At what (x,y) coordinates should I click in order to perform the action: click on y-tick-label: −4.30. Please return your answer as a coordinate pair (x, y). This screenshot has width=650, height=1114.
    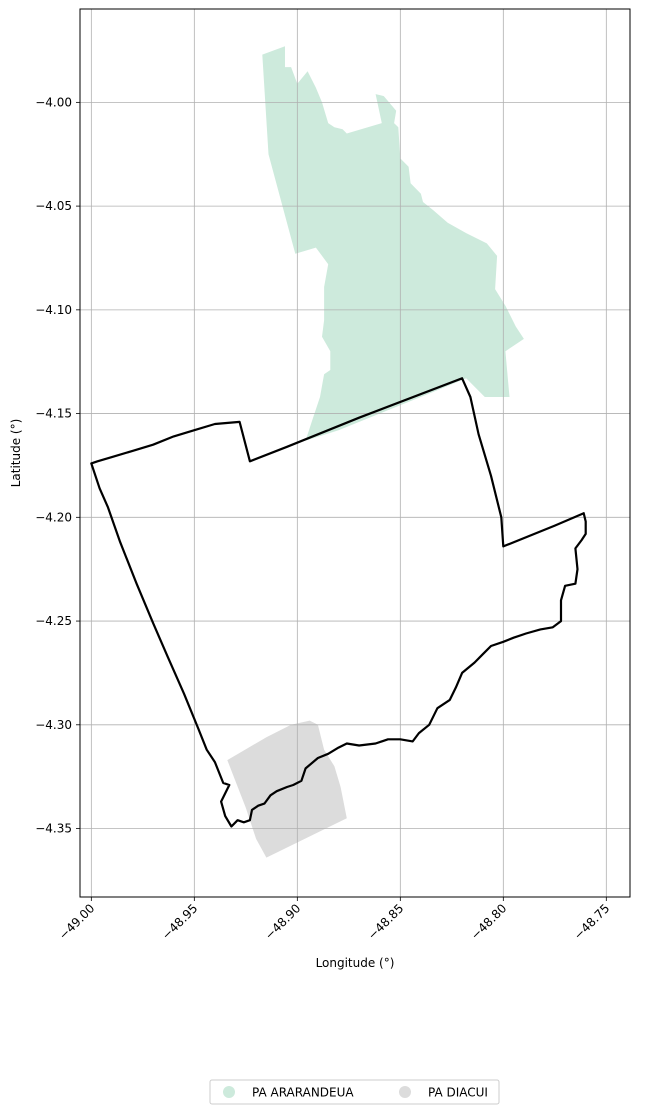
    Looking at the image, I should click on (53, 725).